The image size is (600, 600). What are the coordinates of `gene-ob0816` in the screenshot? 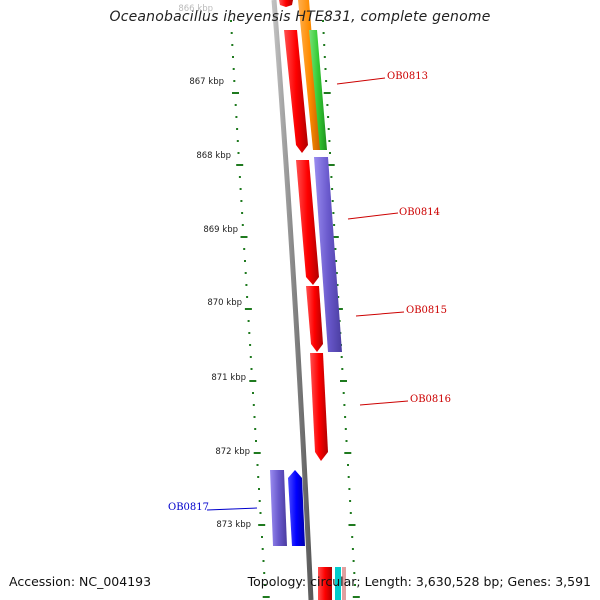 It's located at (319, 407).